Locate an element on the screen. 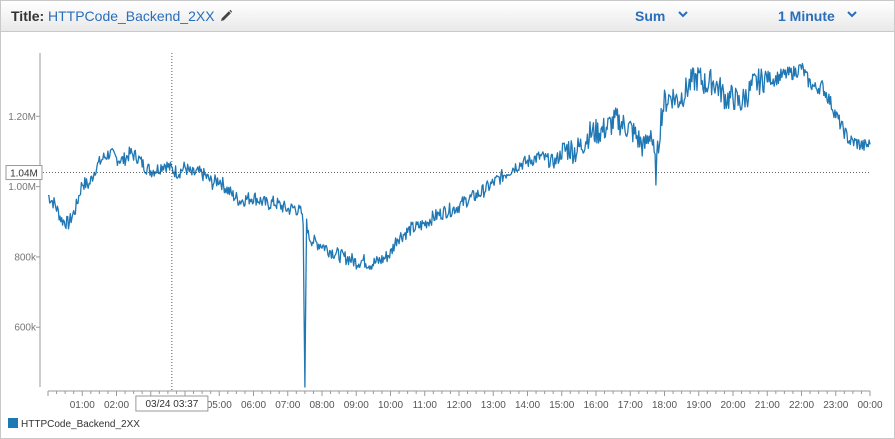 Image resolution: width=895 pixels, height=439 pixels. x-tick-label: 21:00 is located at coordinates (767, 405).